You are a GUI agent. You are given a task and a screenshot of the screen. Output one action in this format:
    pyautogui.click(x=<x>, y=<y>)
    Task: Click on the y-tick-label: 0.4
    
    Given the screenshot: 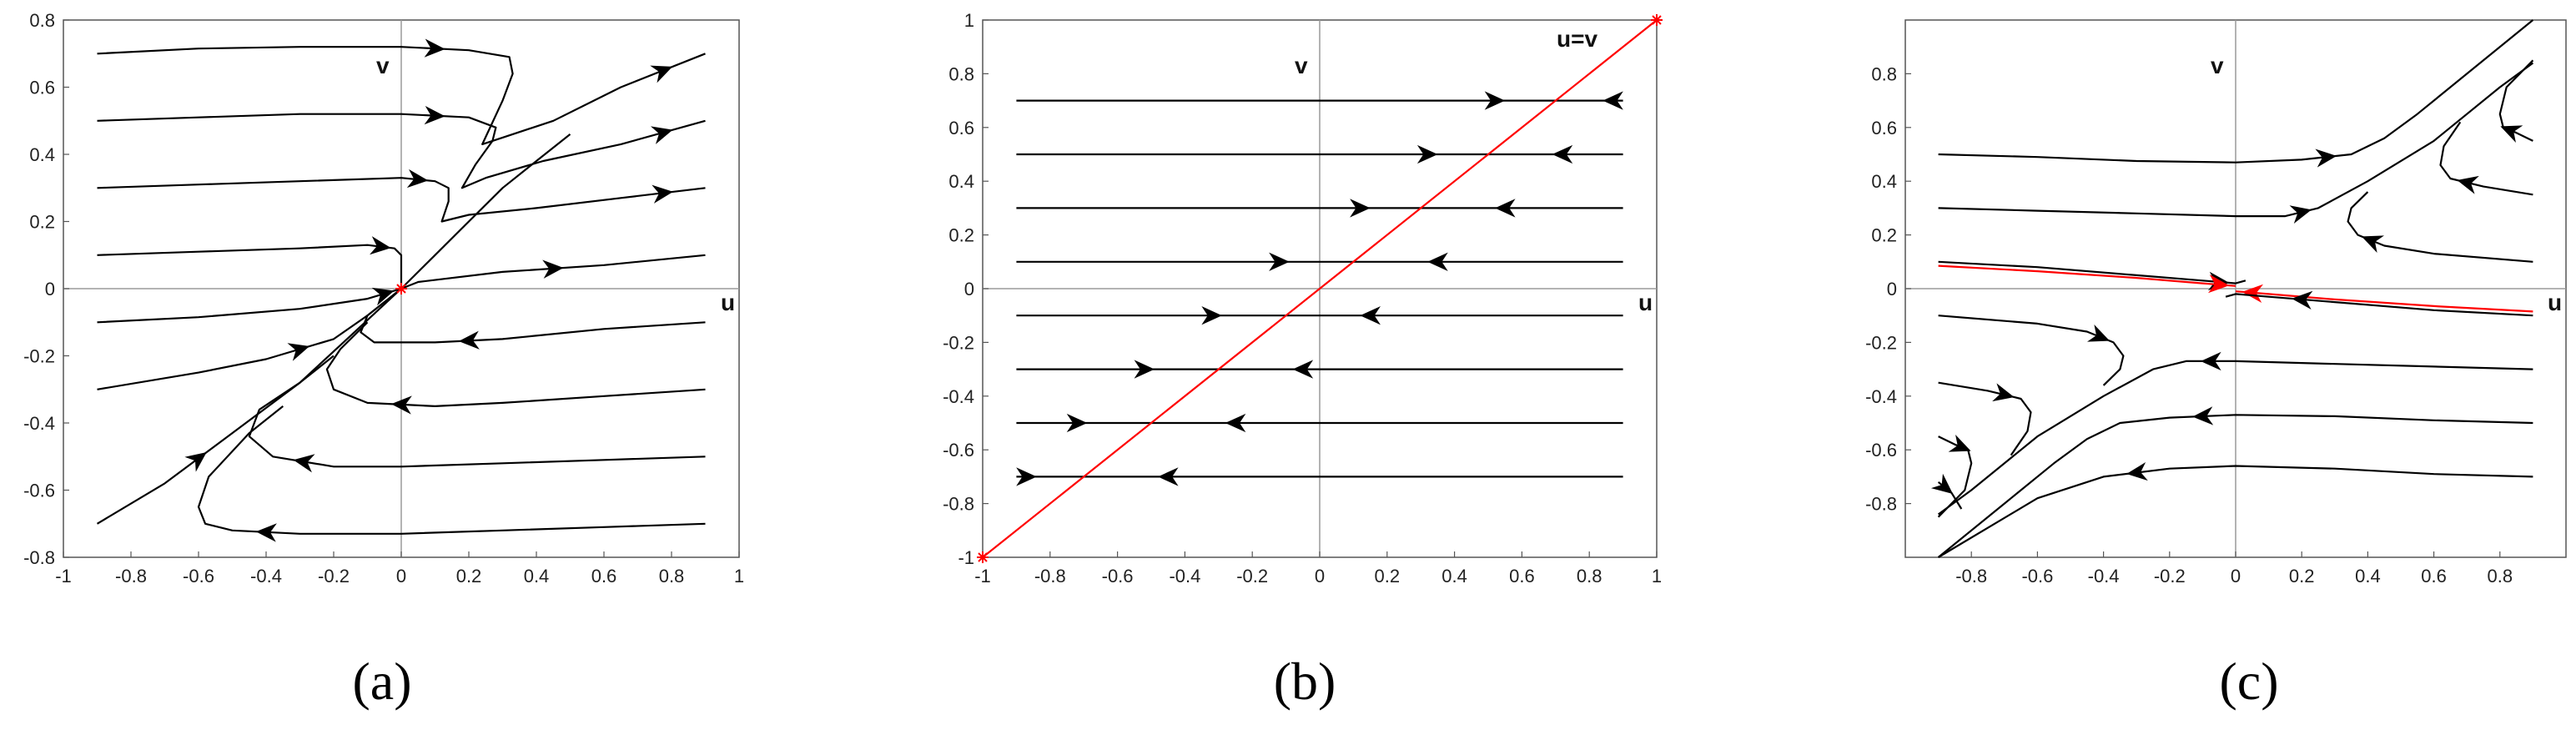 What is the action you would take?
    pyautogui.click(x=1884, y=182)
    